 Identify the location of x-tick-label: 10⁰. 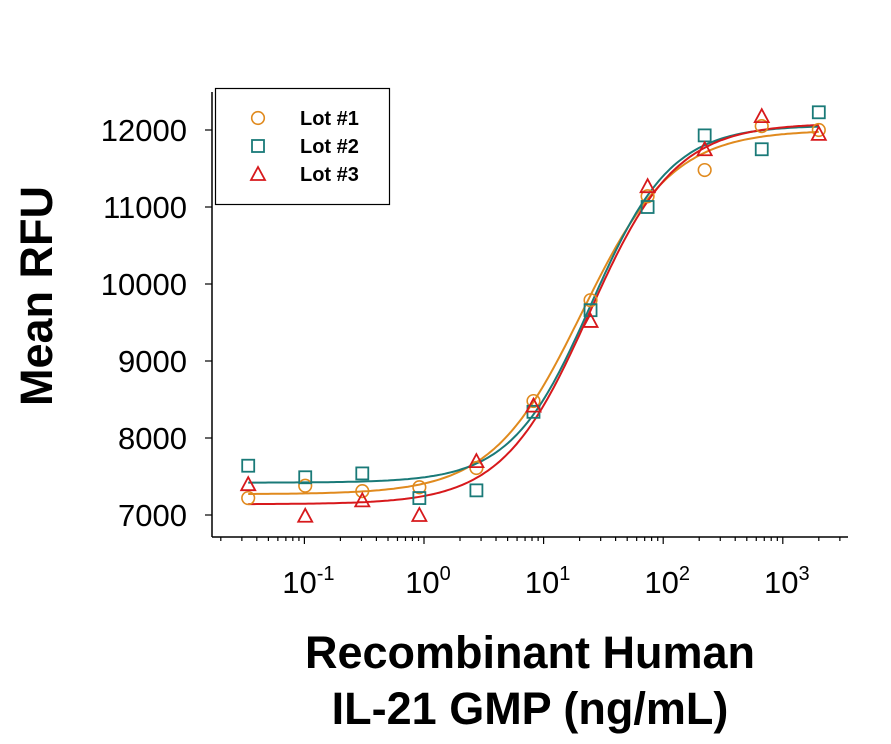
(428, 581).